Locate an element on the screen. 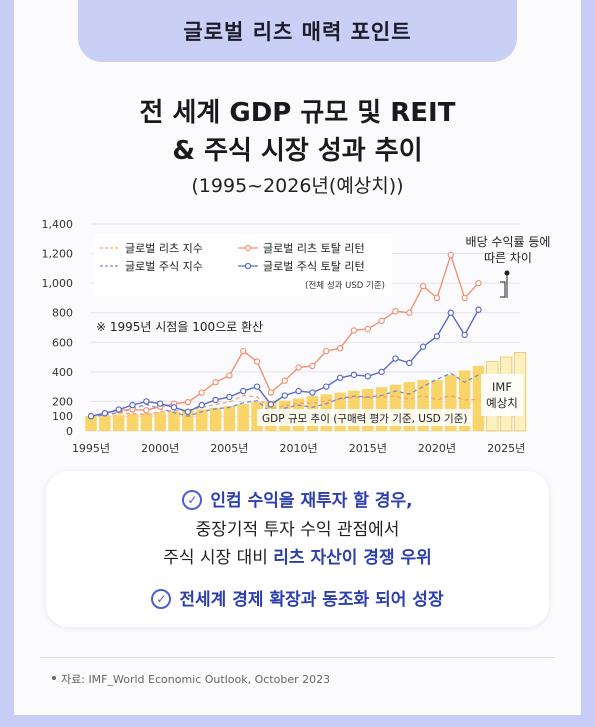 Image resolution: width=595 pixels, height=727 pixels. legend-label: 글로벌 리츠 토탈 리턴 is located at coordinates (314, 248).